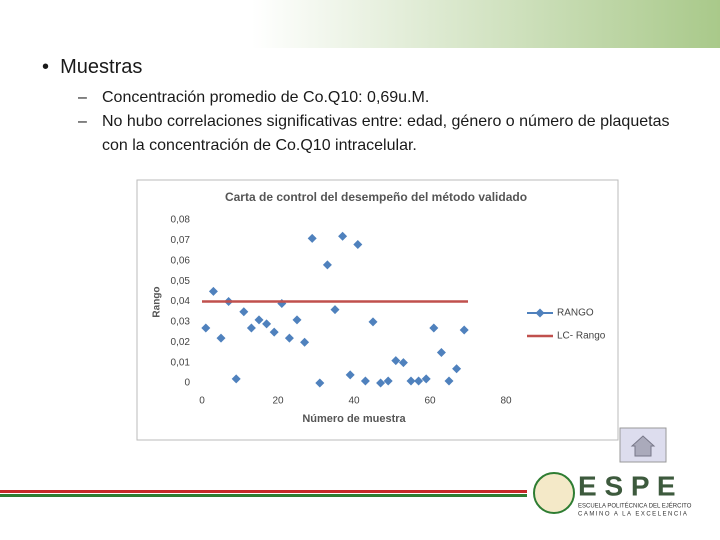 The image size is (720, 540). I want to click on bullet: • Muestras, so click(92, 67).